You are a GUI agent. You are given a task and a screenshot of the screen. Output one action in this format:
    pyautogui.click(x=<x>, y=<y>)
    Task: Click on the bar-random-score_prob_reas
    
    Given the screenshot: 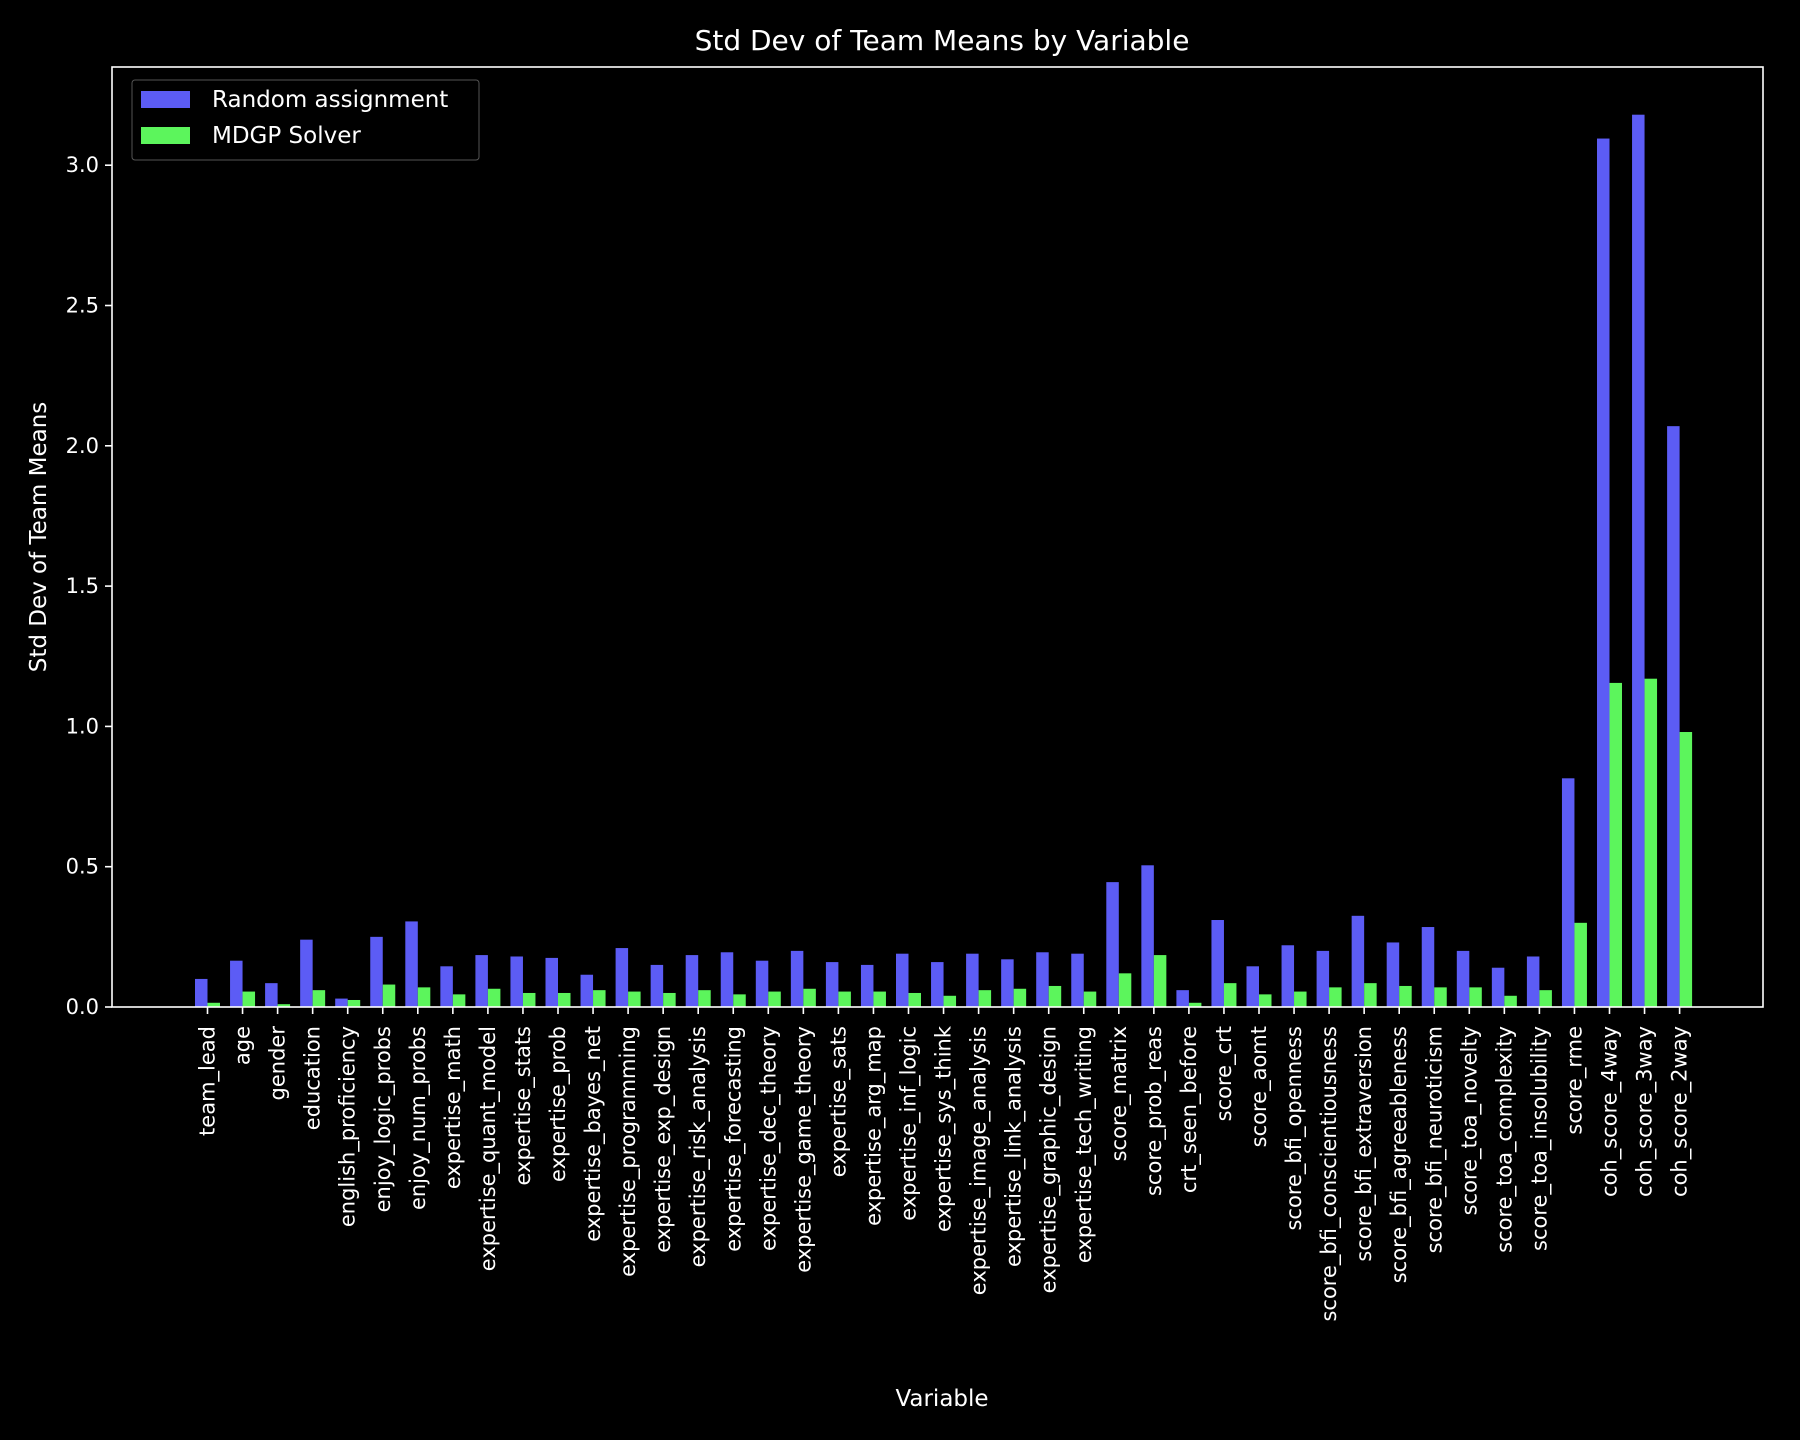 What is the action you would take?
    pyautogui.click(x=1147, y=936)
    